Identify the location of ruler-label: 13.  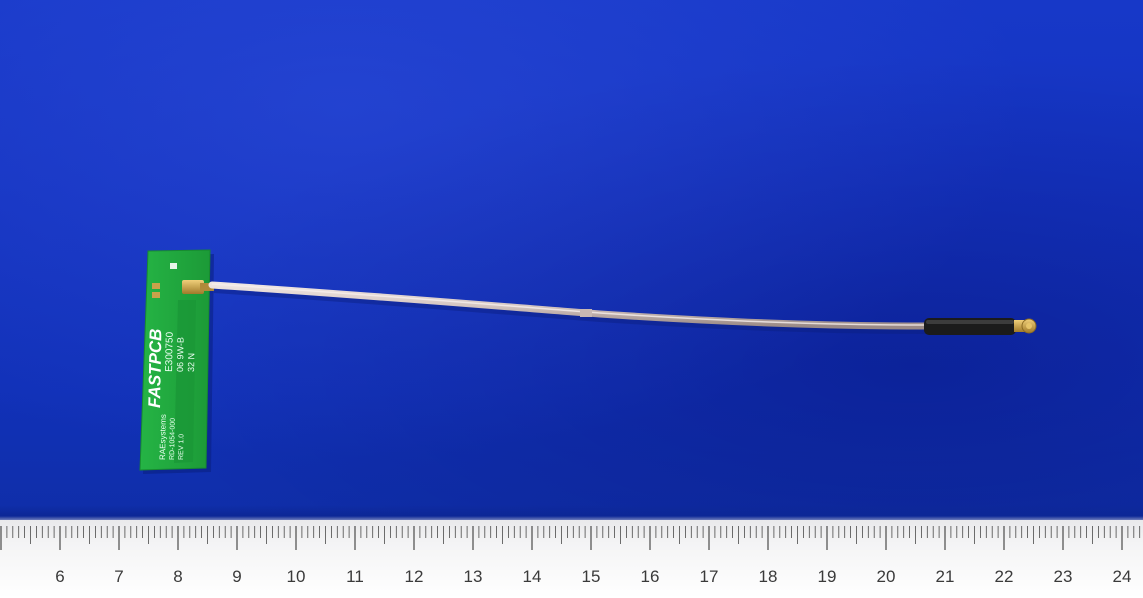
(473, 576).